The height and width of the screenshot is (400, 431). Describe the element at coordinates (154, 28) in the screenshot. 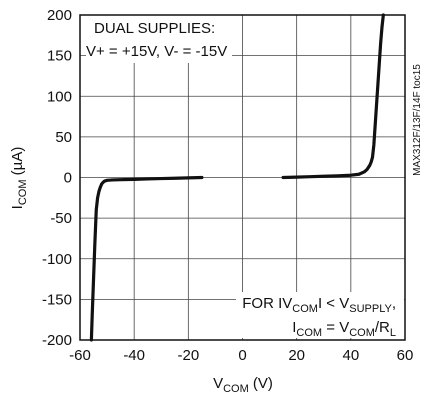

I see `annotation-top-line1: DUAL SUPPLIES:` at that location.